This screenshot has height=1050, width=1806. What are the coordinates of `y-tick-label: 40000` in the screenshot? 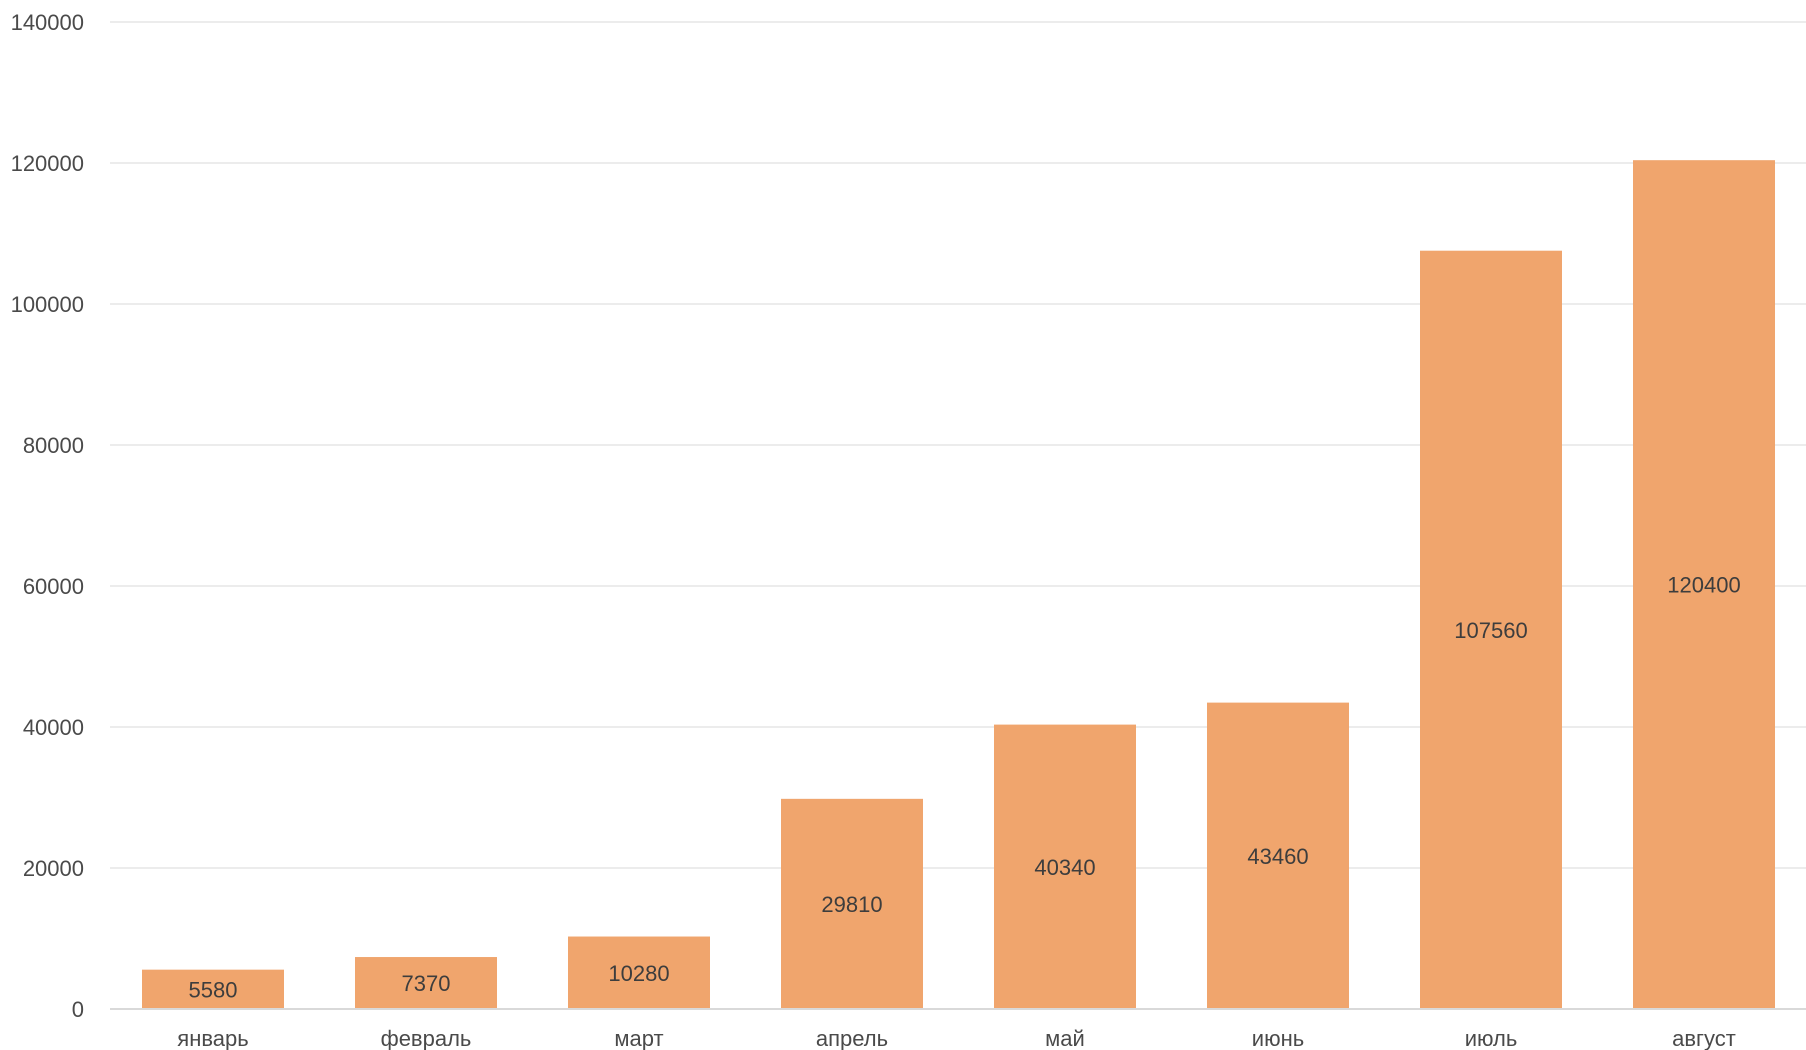 It's located at (53, 727).